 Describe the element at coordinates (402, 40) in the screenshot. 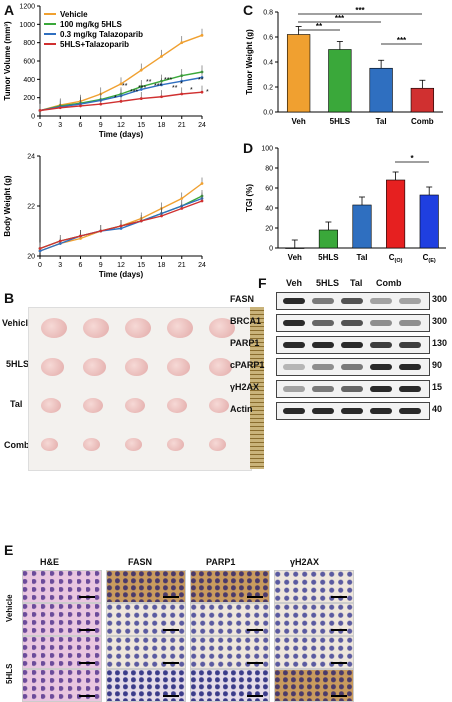

I see `significance-label: ***` at that location.